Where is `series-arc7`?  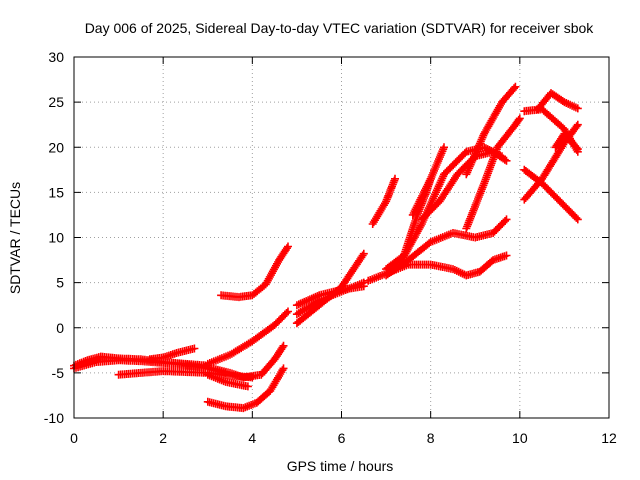
series-arc7 is located at coordinates (247, 337).